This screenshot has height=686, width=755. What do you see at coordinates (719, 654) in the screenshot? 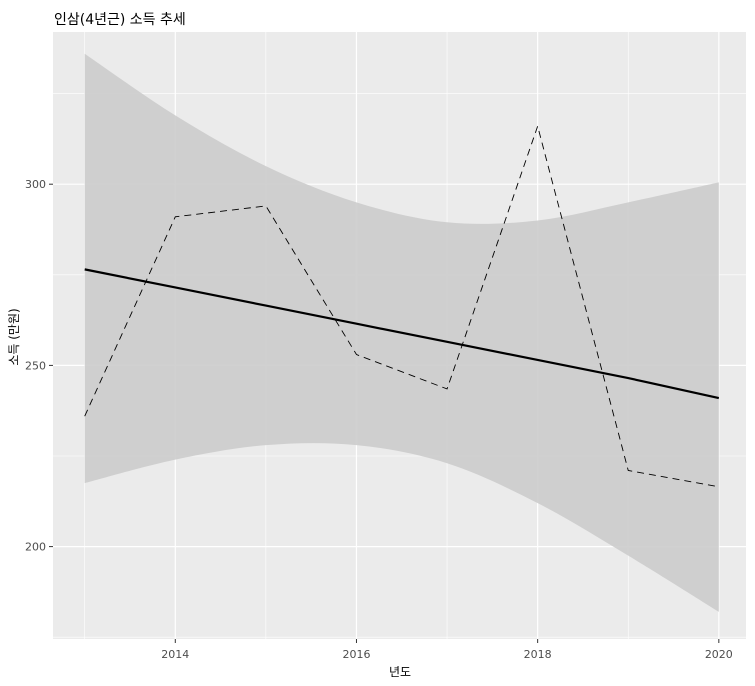
I see `x-tick-label: 2020` at bounding box center [719, 654].